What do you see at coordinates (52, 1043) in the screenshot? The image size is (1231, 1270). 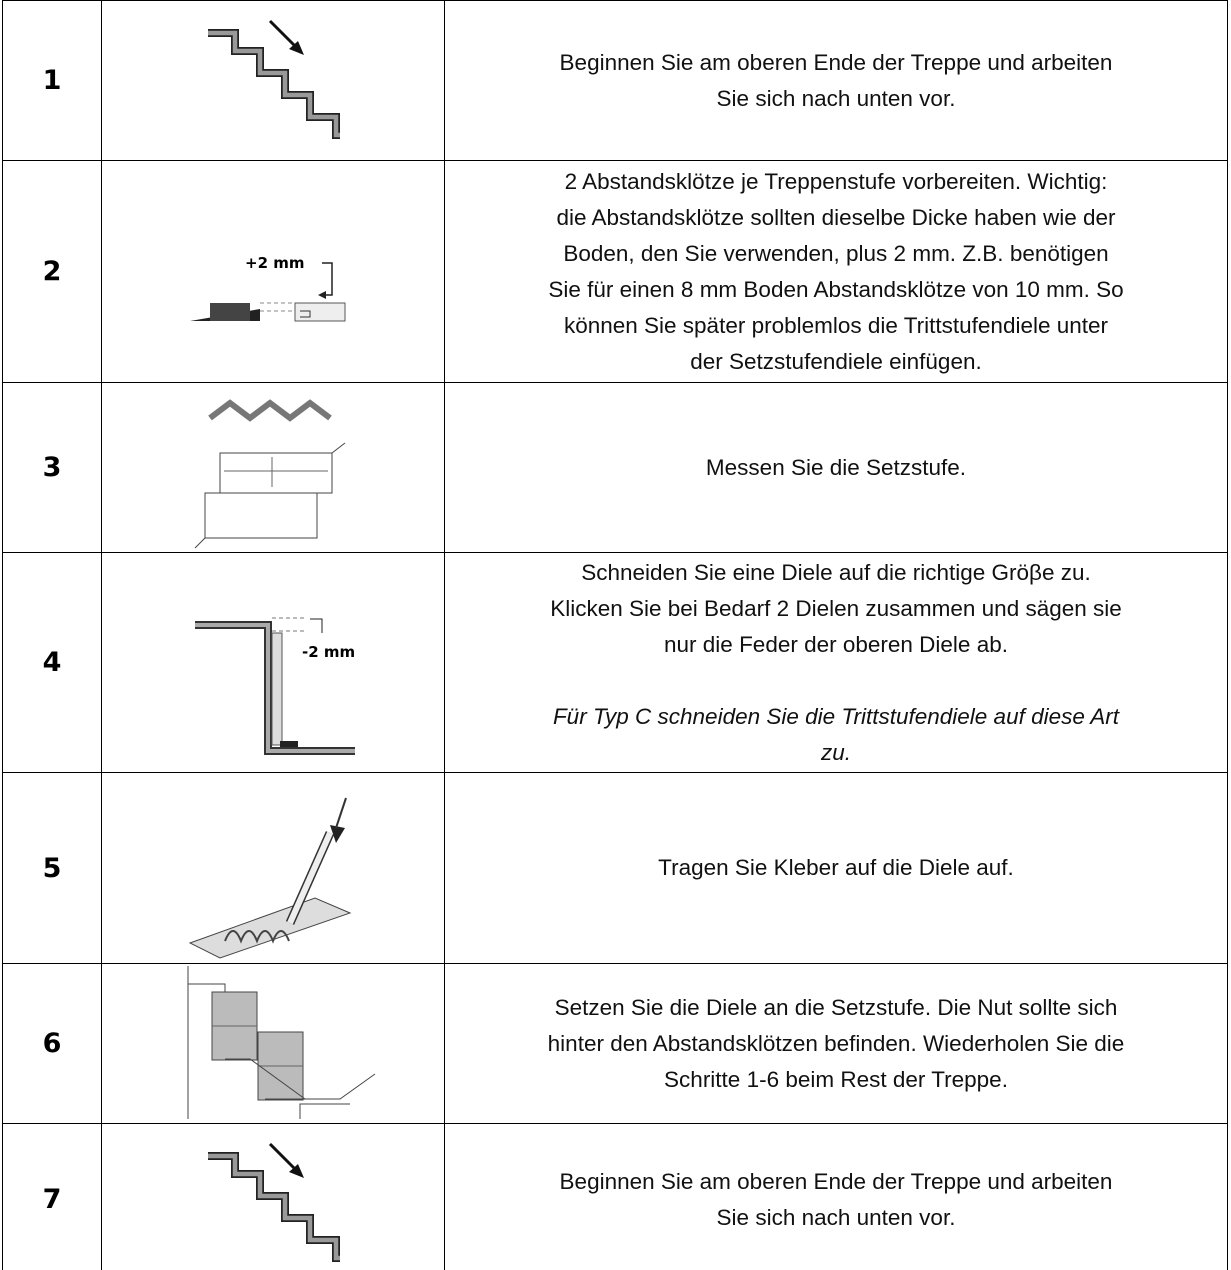 I see `step-number: 6` at bounding box center [52, 1043].